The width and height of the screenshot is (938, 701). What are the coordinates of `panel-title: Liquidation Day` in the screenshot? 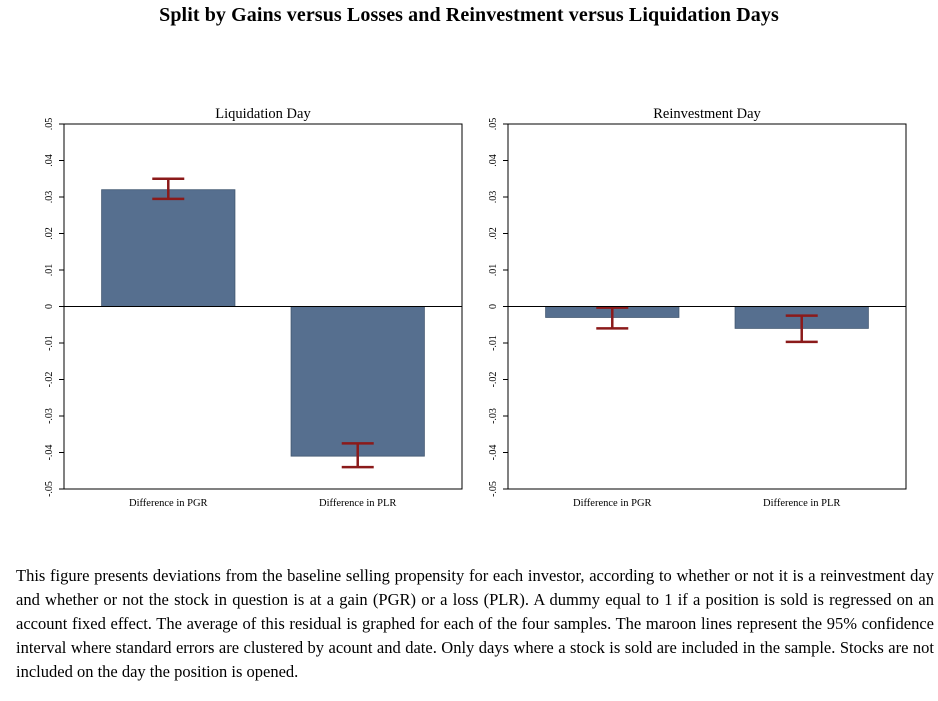 It's located at (263, 114).